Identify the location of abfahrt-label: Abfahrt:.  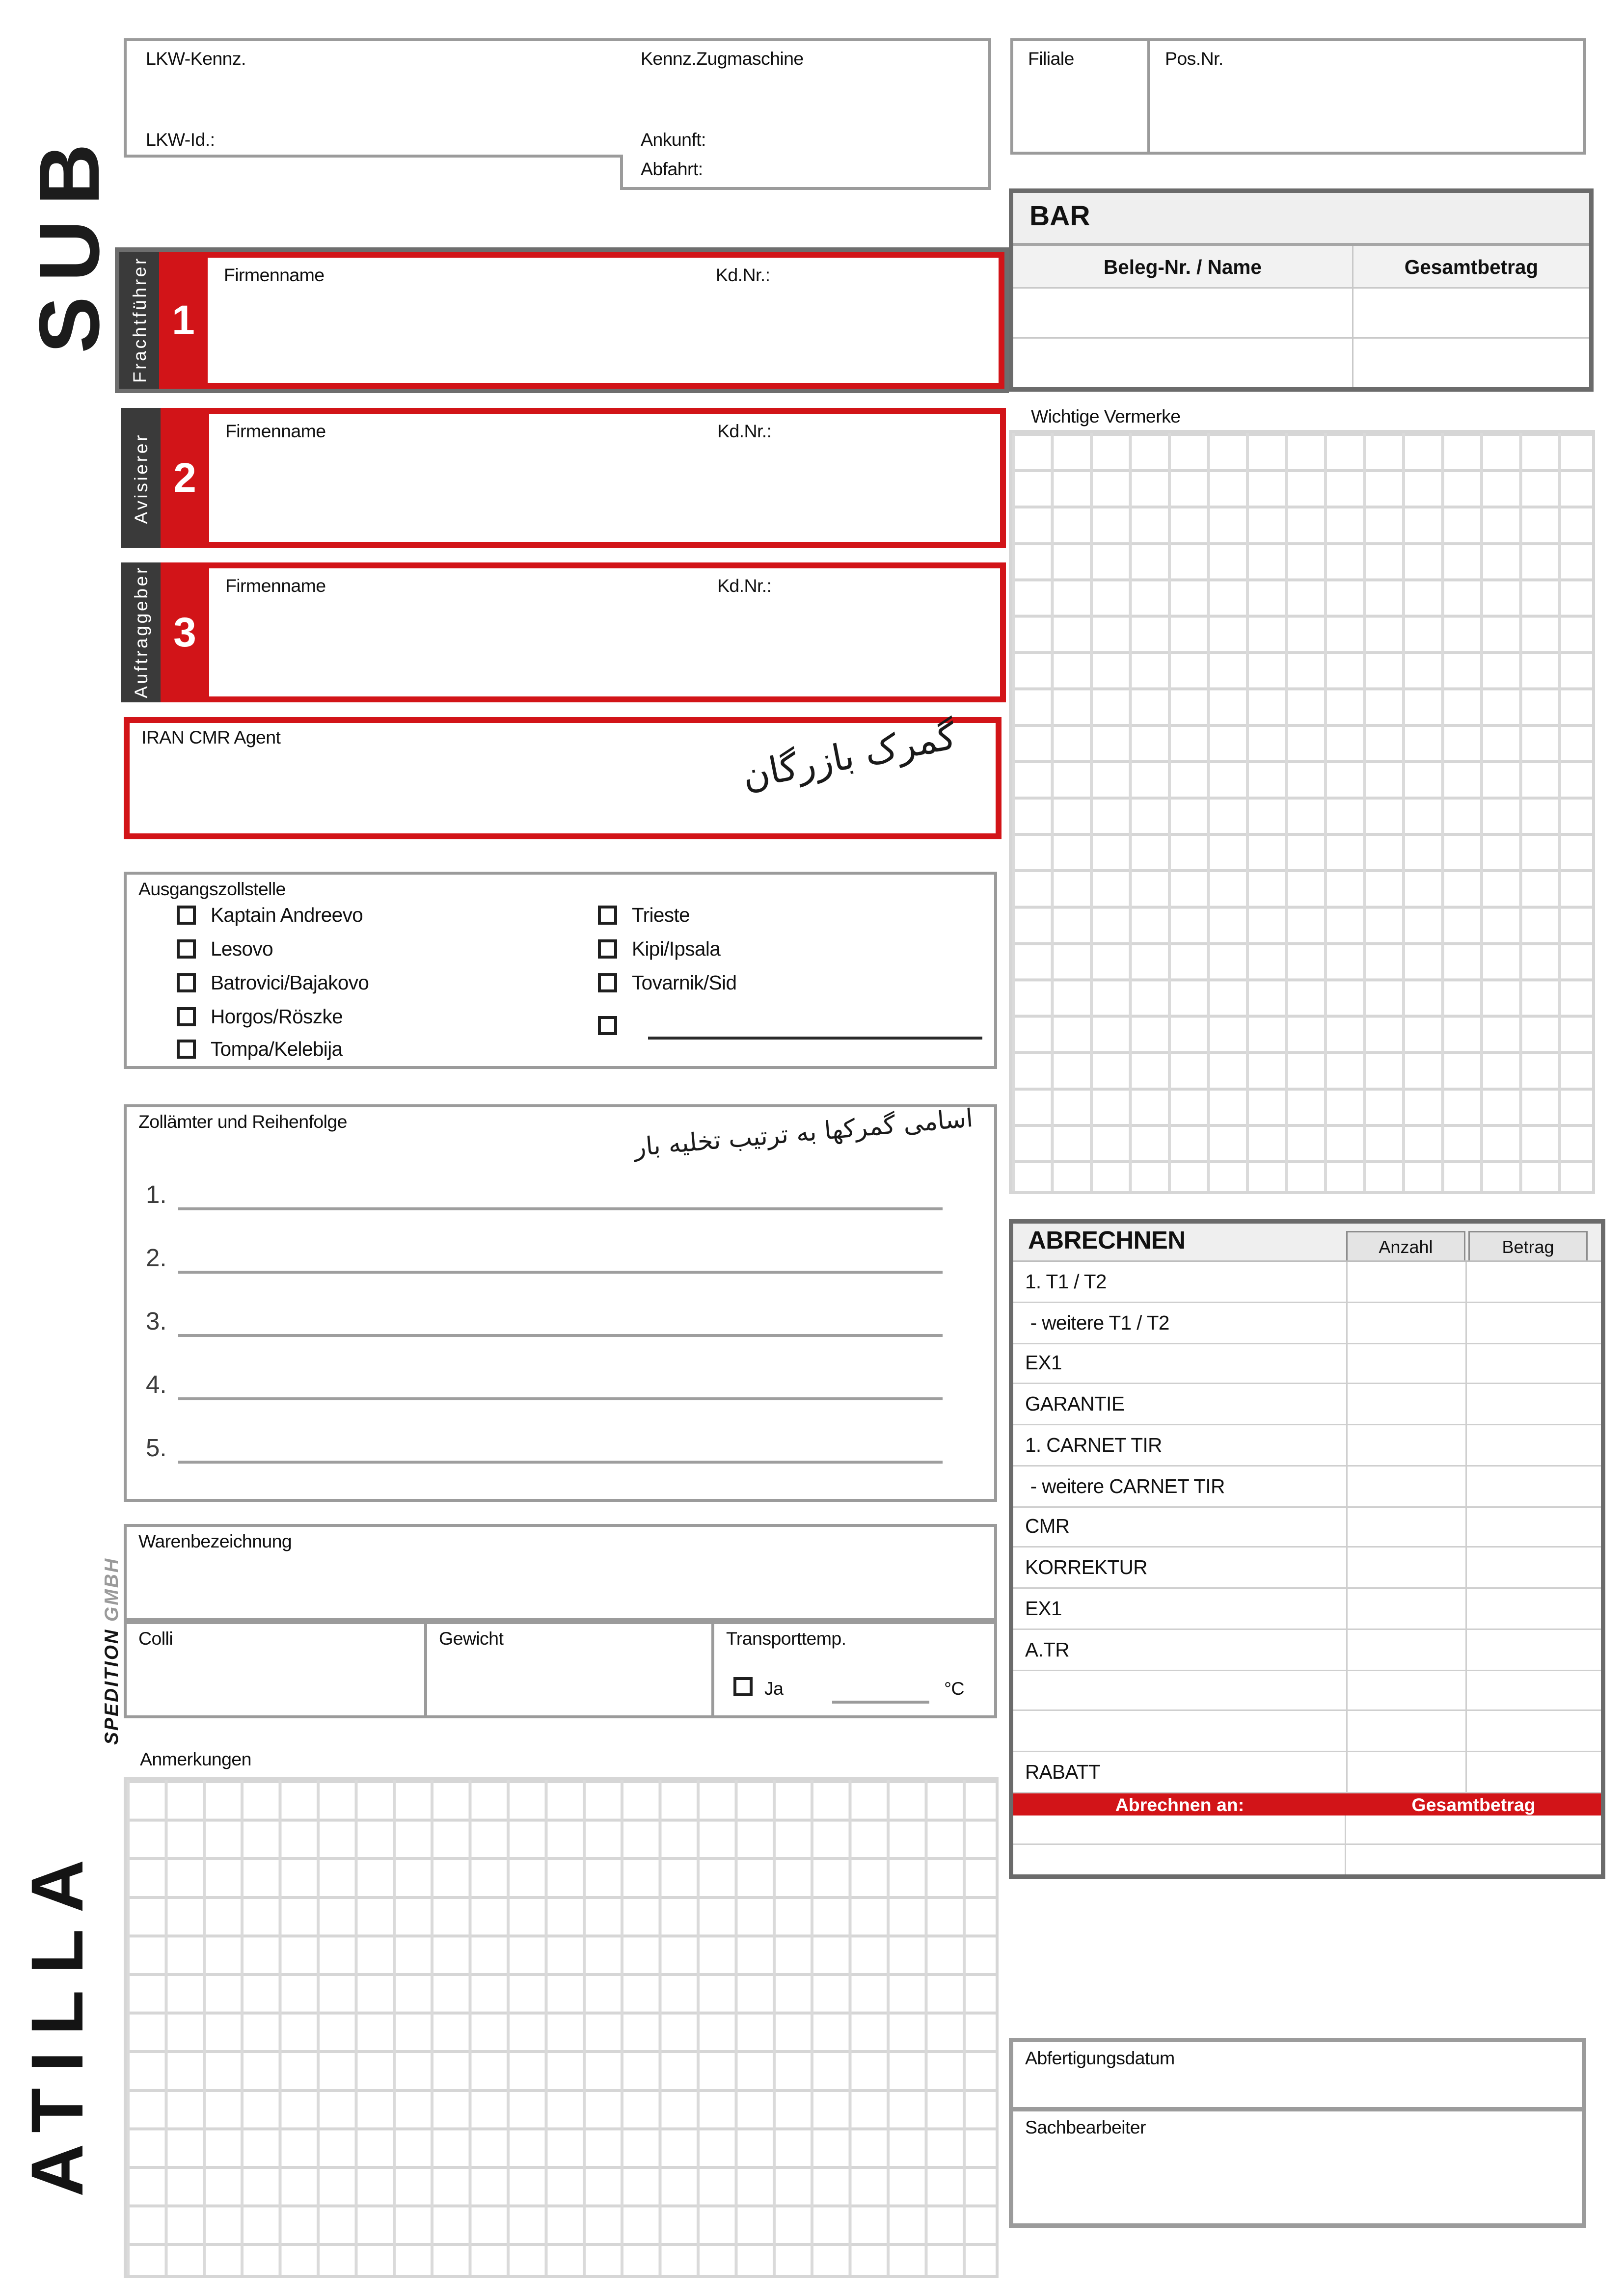
(672, 169).